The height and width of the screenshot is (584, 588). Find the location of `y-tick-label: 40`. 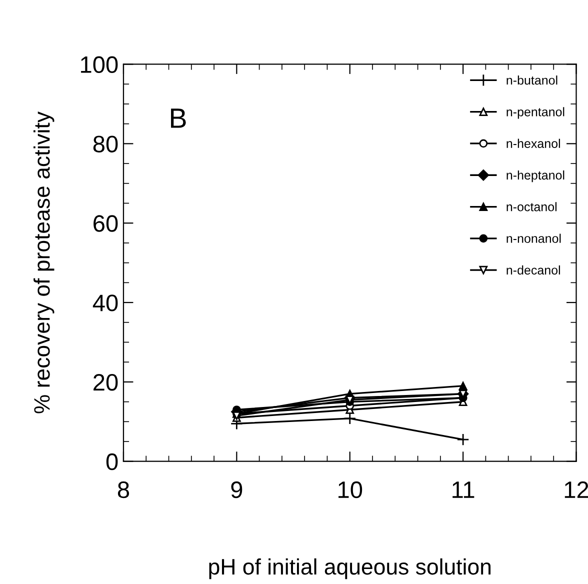

y-tick-label: 40 is located at coordinates (105, 303).